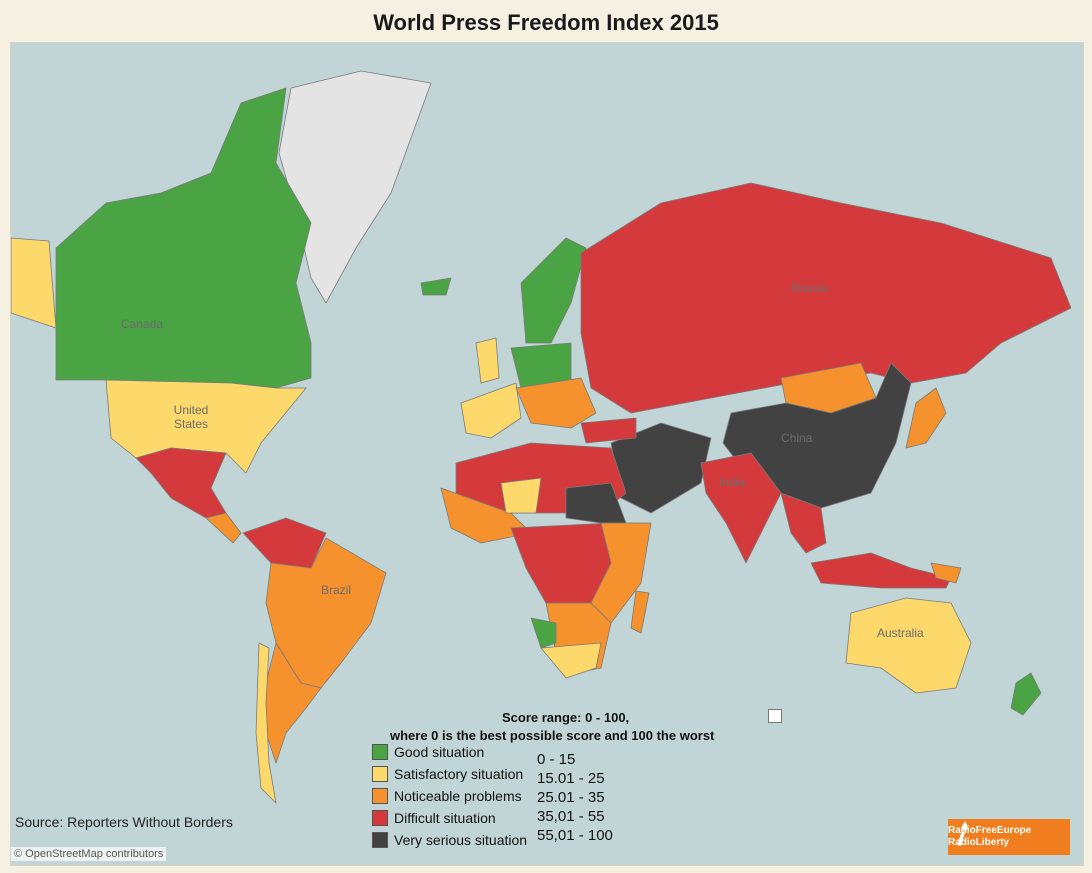 This screenshot has height=873, width=1092. What do you see at coordinates (741, 508) in the screenshot?
I see `region-india` at bounding box center [741, 508].